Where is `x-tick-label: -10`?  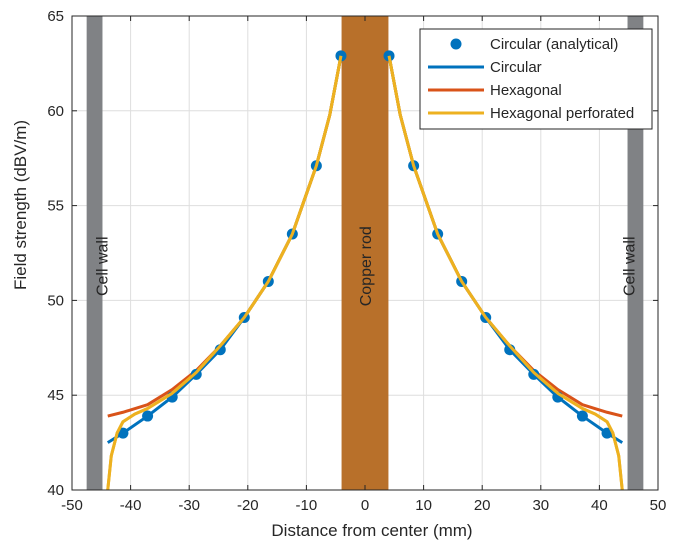
x-tick-label: -10 is located at coordinates (307, 505).